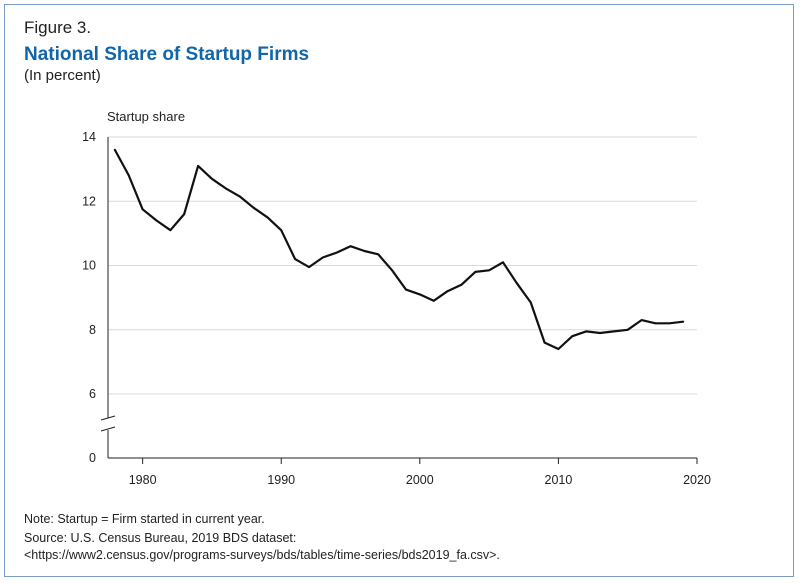 Image resolution: width=800 pixels, height=583 pixels. What do you see at coordinates (108, 429) in the screenshot?
I see `y-axis-break-mark-lower` at bounding box center [108, 429].